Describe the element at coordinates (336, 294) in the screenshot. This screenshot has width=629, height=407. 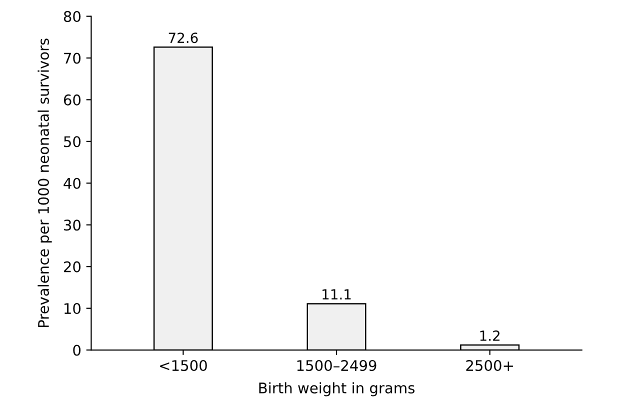
I see `data-label: 11.1` at that location.